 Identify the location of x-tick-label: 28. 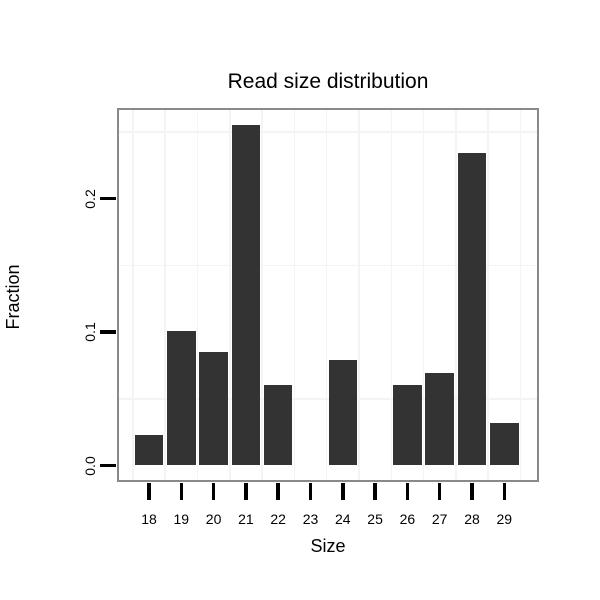
(472, 519).